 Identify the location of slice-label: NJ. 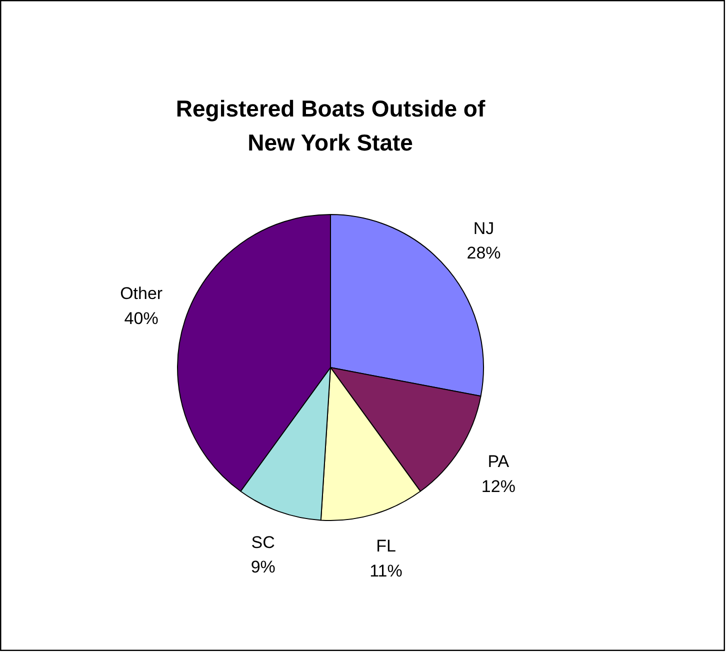
(483, 228).